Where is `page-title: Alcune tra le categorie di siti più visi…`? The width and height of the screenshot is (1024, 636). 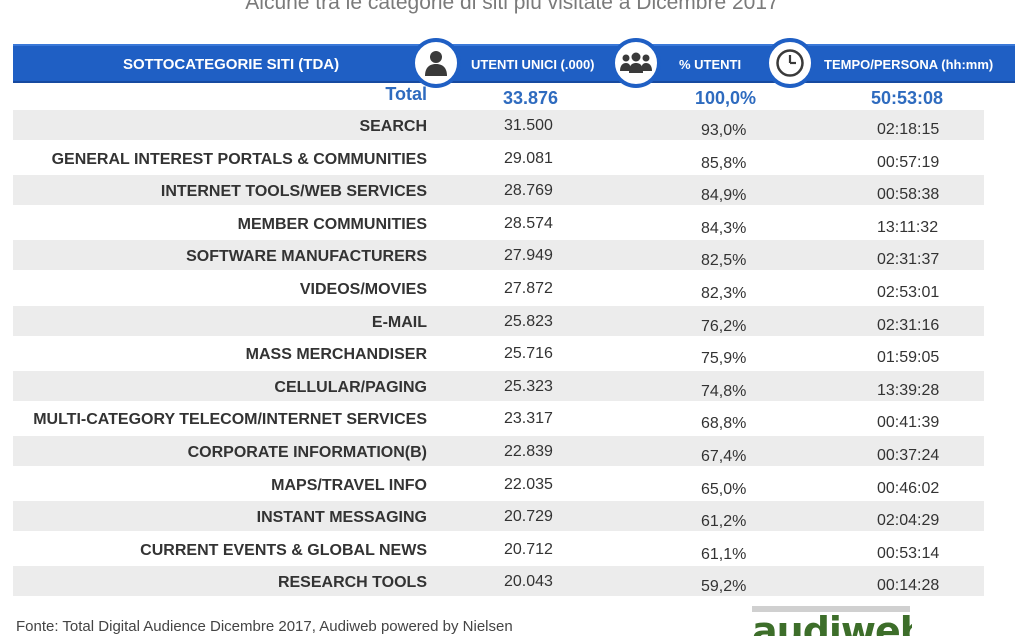 page-title: Alcune tra le categorie di siti più visi… is located at coordinates (512, 7).